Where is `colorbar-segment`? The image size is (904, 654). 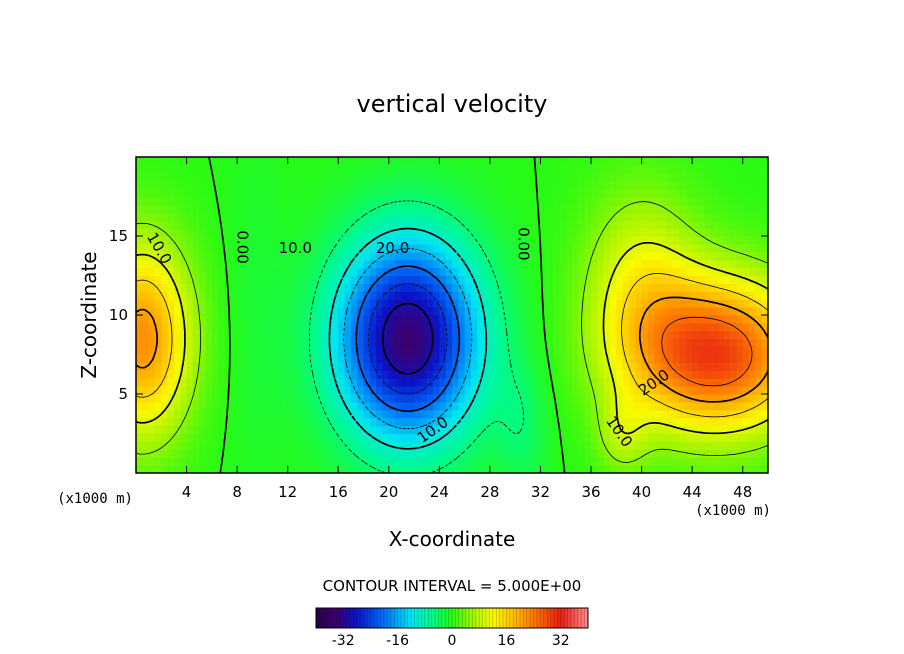
colorbar-segment is located at coordinates (556, 618).